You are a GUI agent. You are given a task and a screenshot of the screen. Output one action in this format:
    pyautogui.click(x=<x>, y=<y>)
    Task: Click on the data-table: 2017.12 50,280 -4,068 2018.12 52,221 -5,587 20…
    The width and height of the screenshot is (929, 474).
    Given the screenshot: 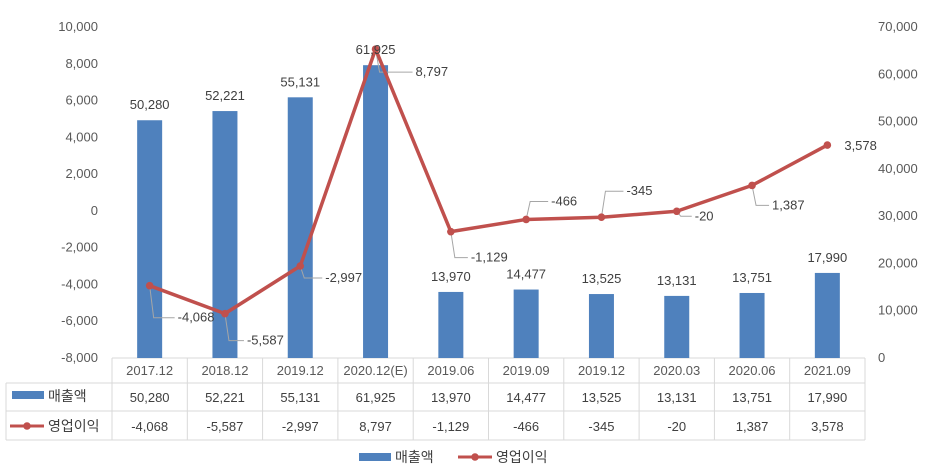 What is the action you would take?
    pyautogui.click(x=430, y=398)
    